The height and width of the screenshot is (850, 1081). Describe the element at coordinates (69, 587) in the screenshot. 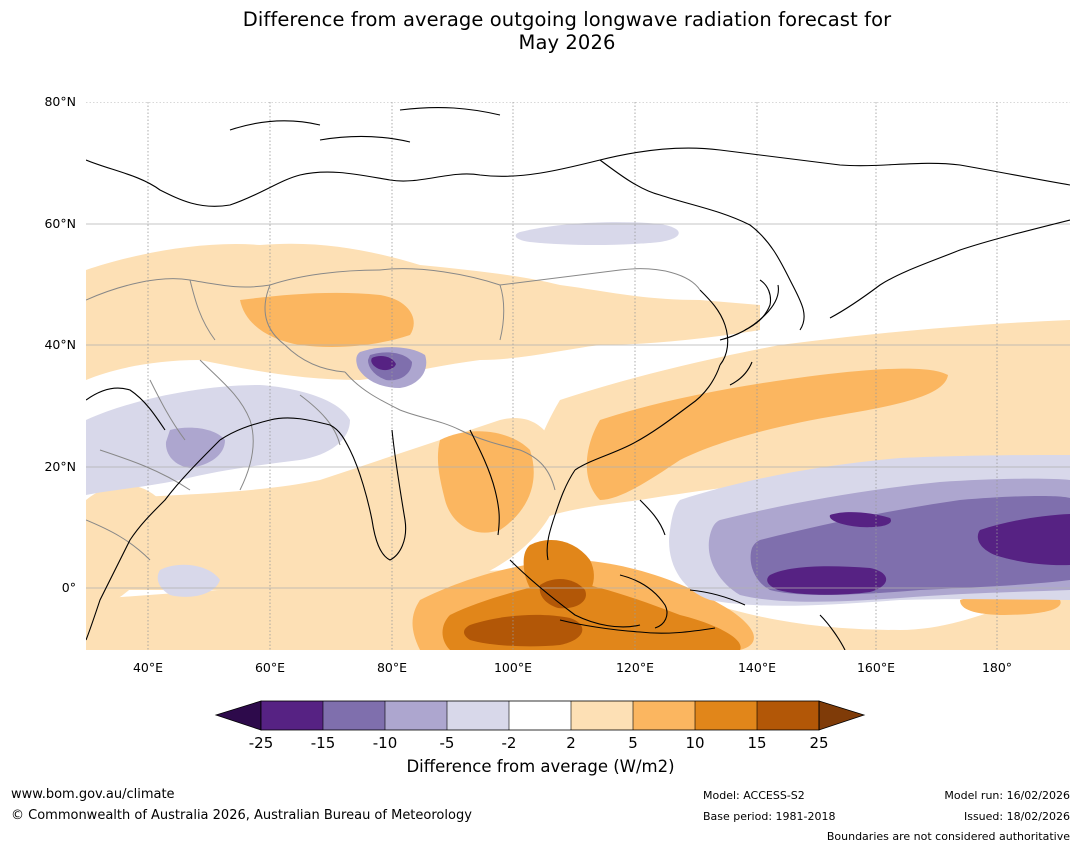

I see `lat-label-0: 0°` at that location.